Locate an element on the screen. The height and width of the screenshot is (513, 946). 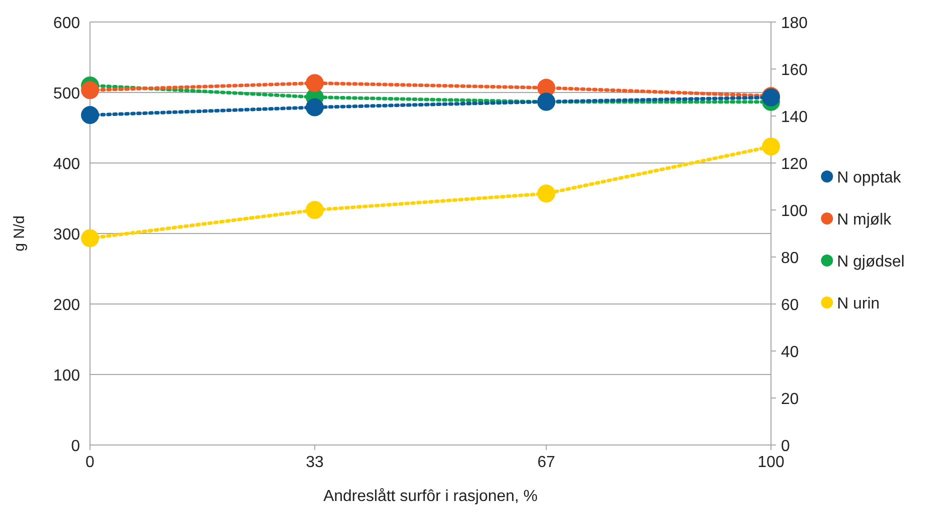
y-tick-label: 300 is located at coordinates (66, 235).